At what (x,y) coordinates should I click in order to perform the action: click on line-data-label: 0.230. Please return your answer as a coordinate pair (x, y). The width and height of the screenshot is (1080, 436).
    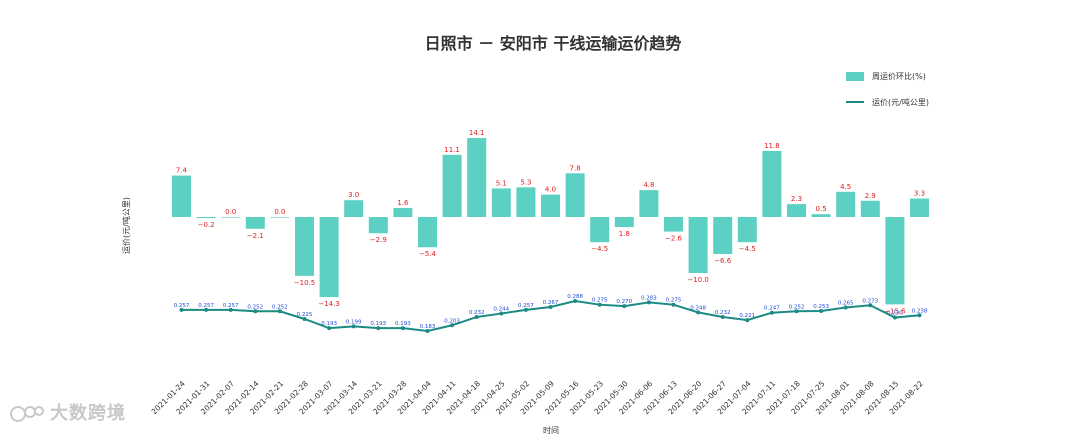
    Looking at the image, I should click on (895, 314).